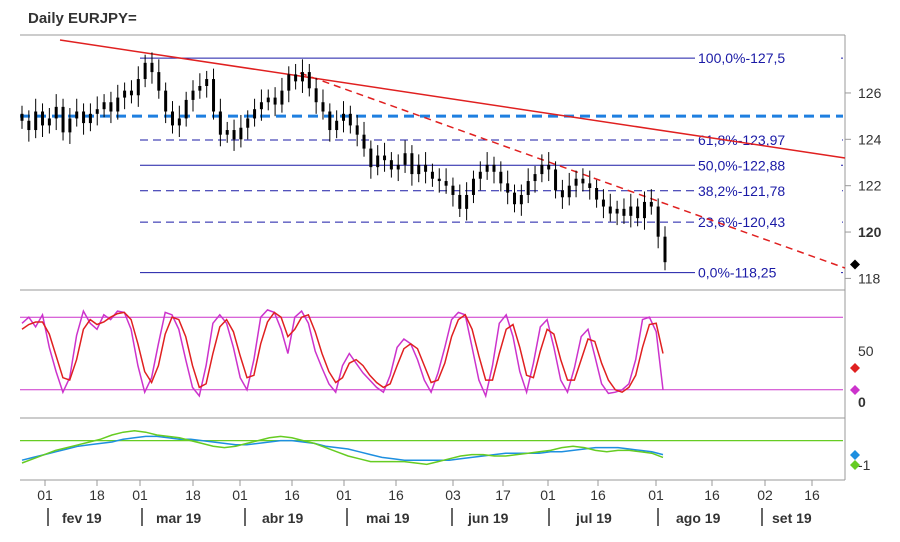 The height and width of the screenshot is (542, 900). Describe the element at coordinates (741, 58) in the screenshot. I see `fib-label: 100,0%-127,5` at that location.